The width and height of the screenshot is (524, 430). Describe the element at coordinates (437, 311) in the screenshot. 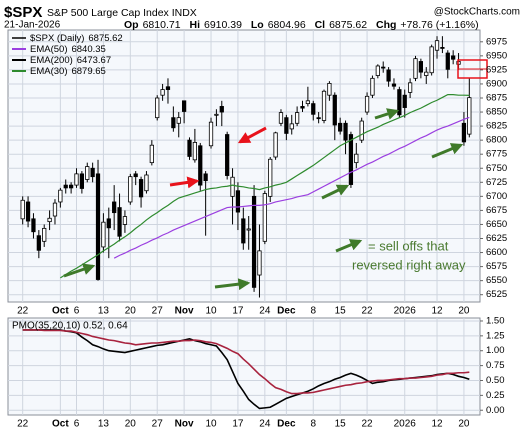

I see `x-tick-label: 12` at that location.